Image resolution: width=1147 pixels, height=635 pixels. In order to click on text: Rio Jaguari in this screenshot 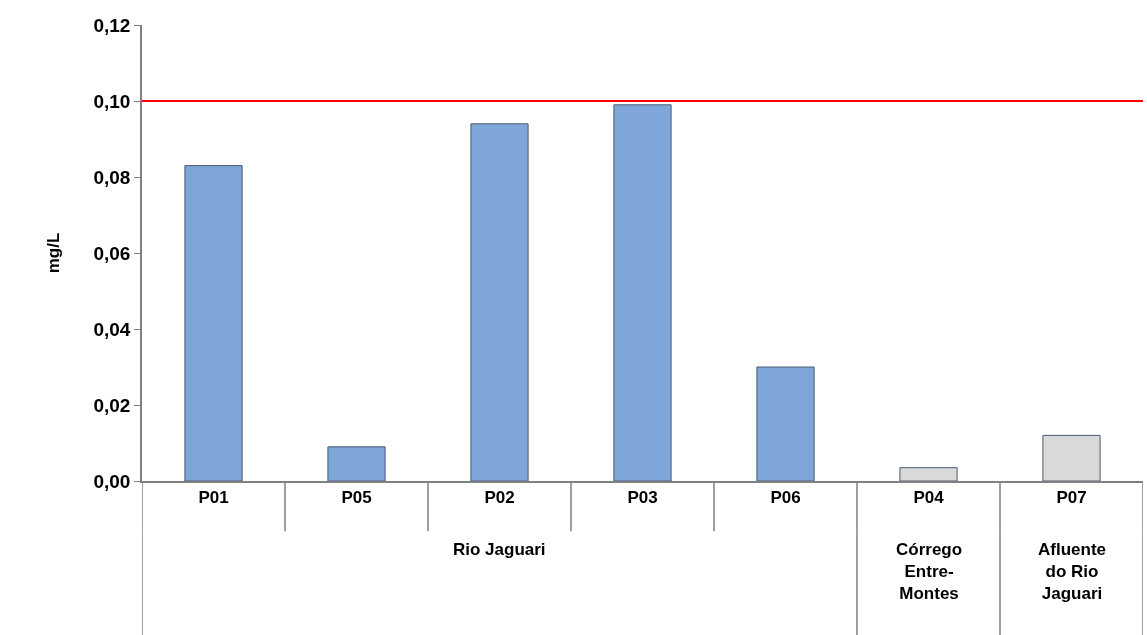, I will do `click(499, 549)`.